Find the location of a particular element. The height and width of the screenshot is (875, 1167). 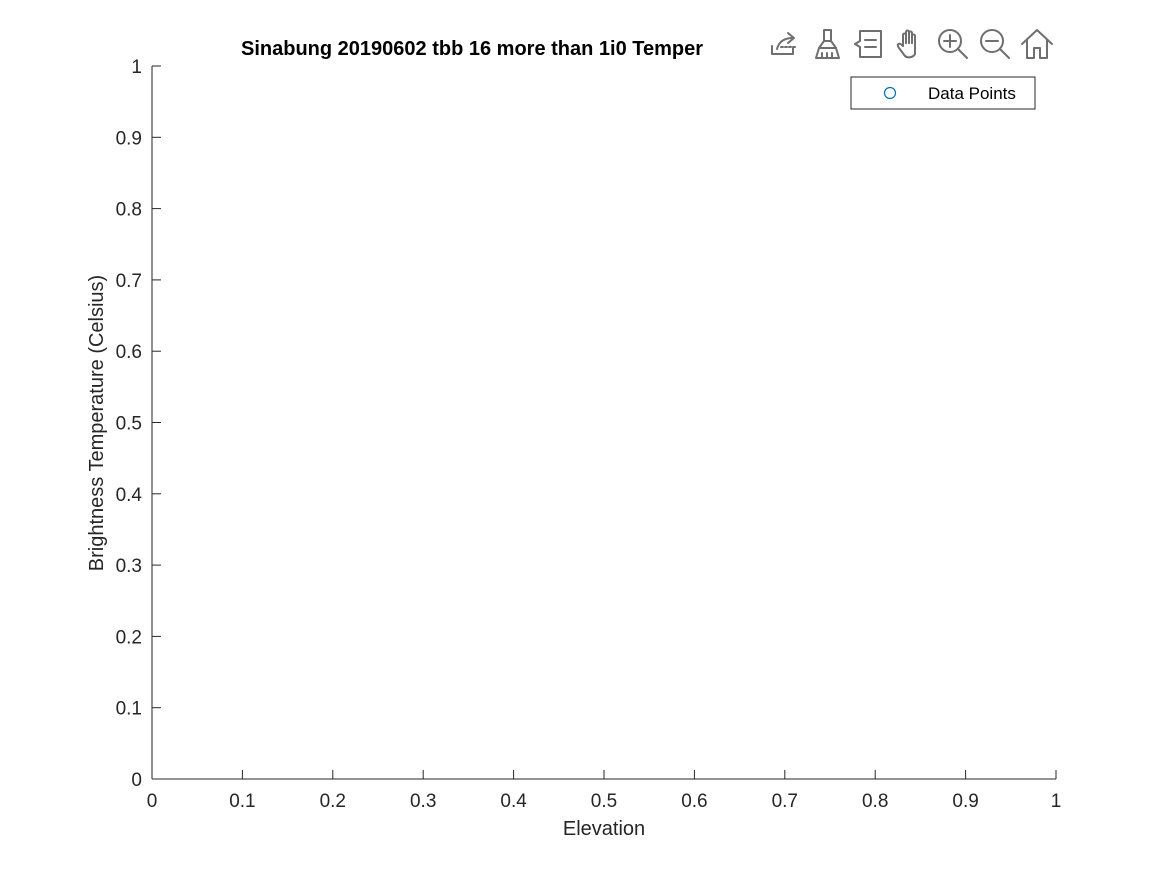

legend-entry: Data Points is located at coordinates (972, 93).